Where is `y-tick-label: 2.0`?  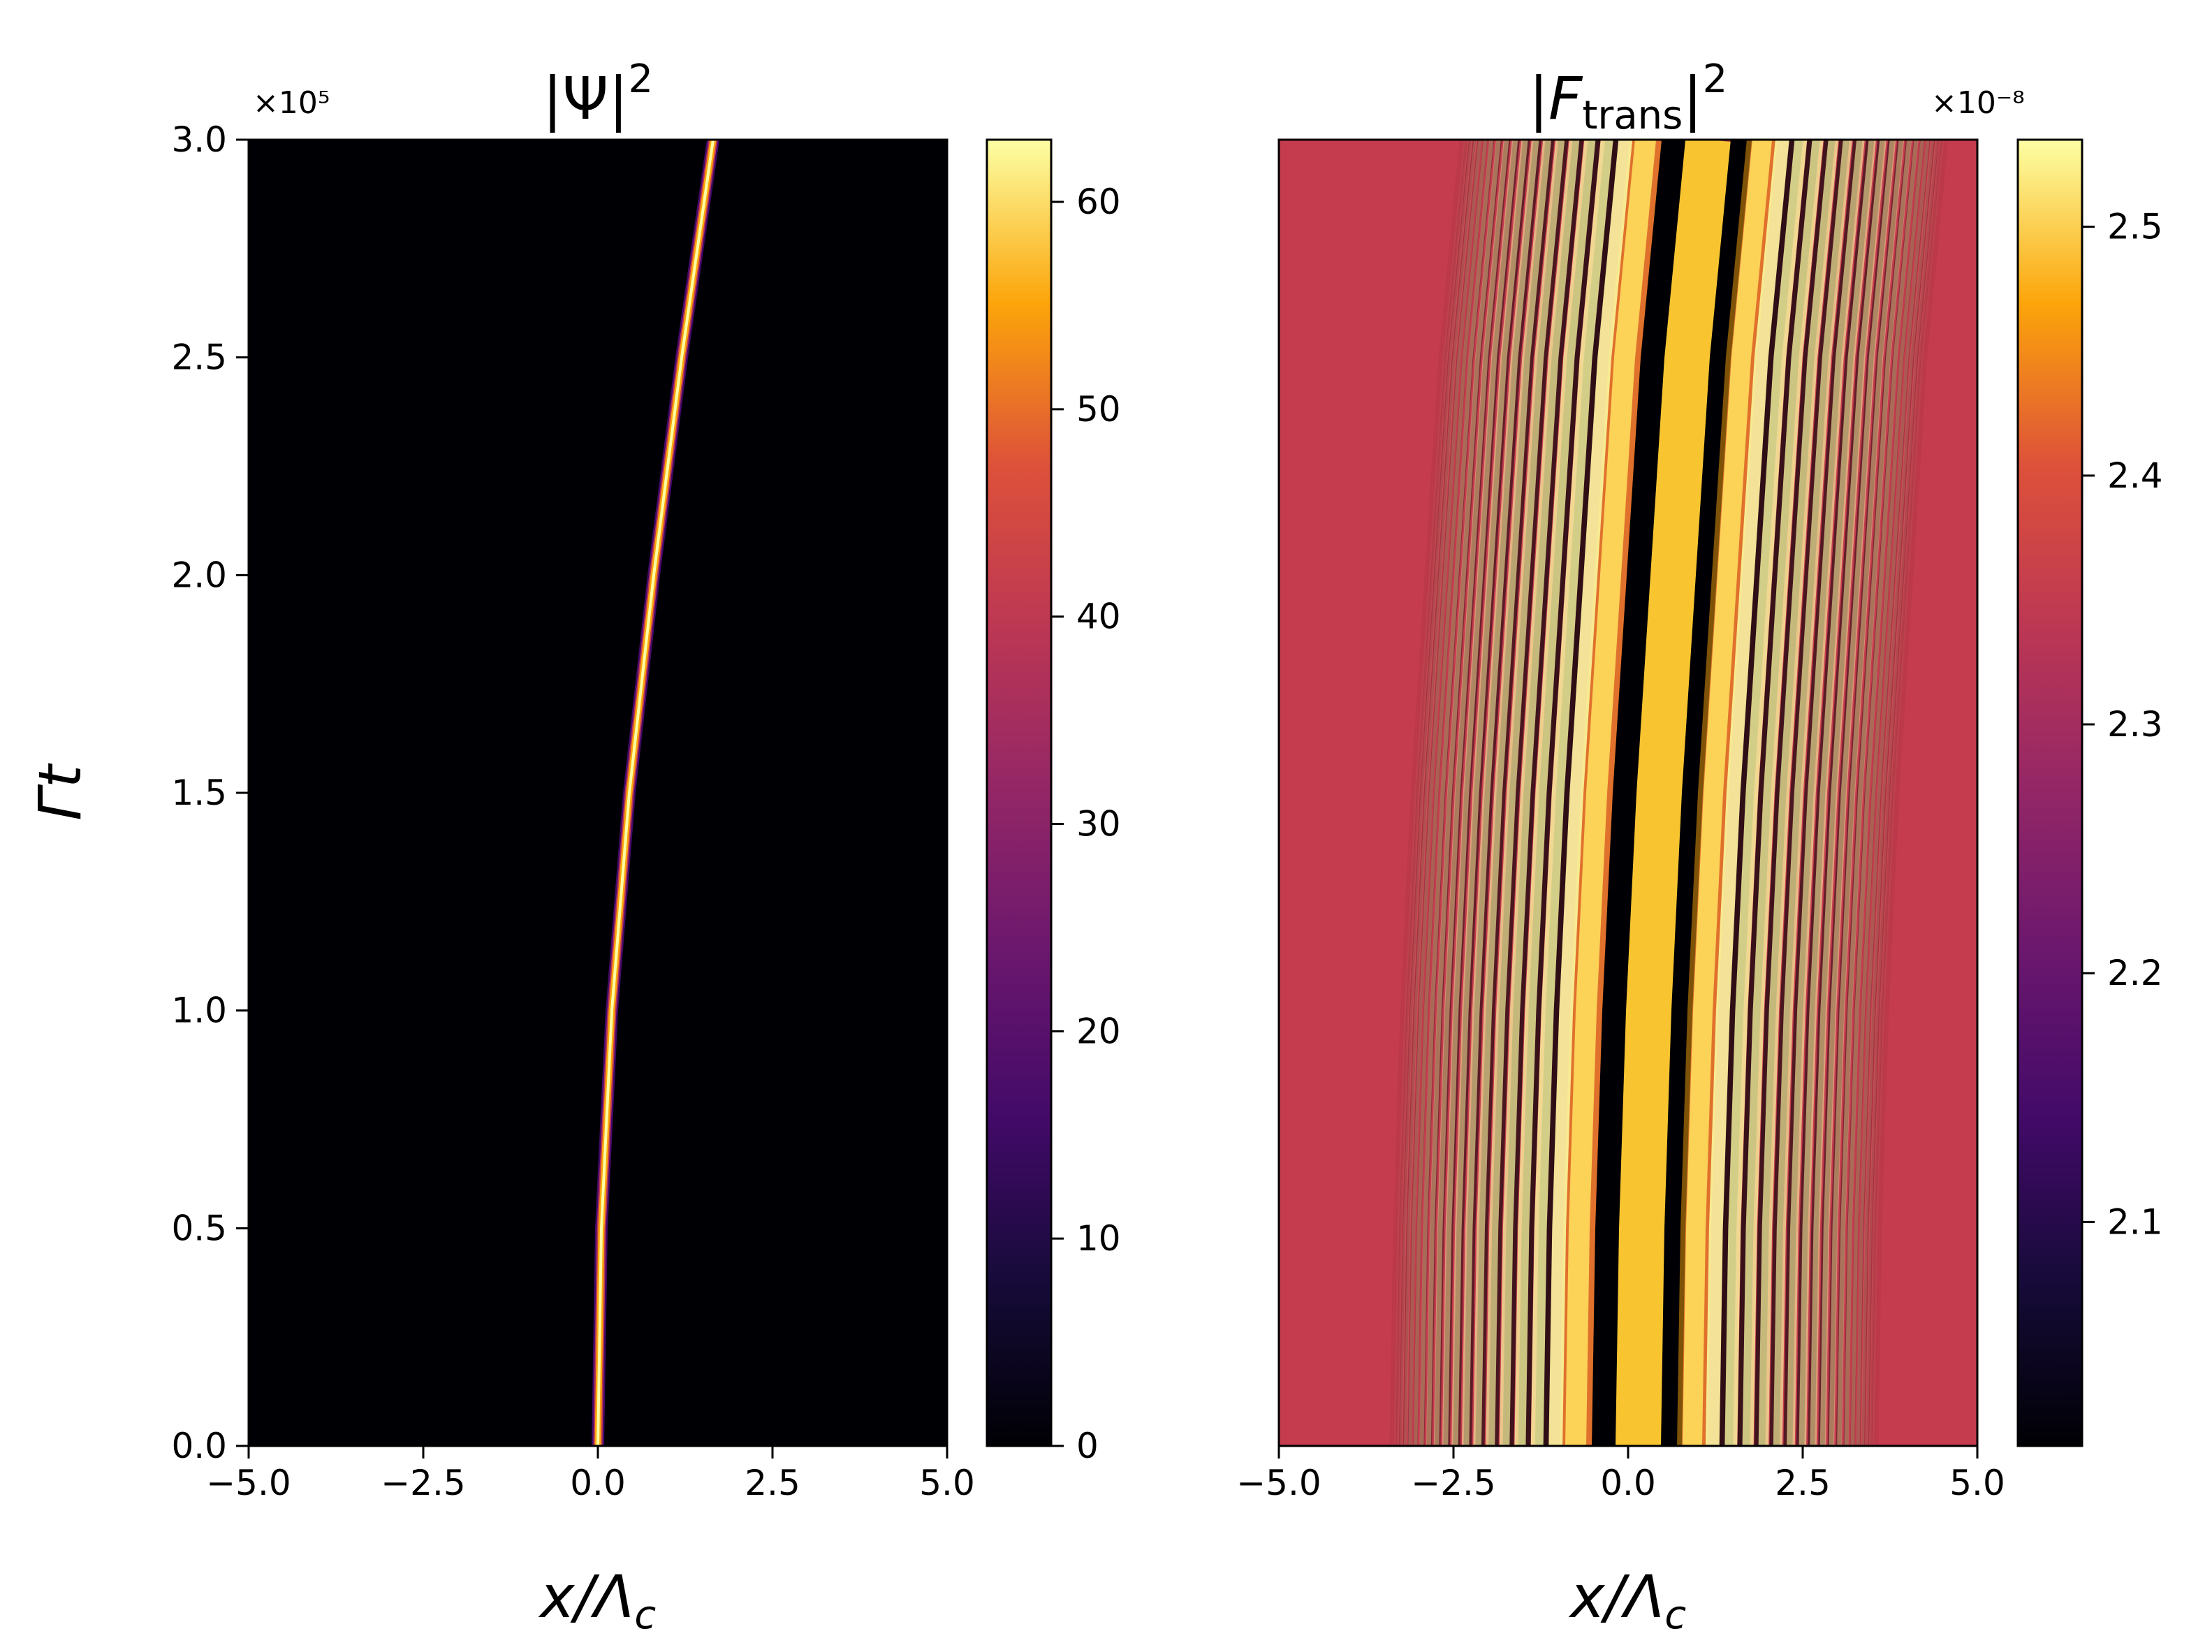 y-tick-label: 2.0 is located at coordinates (199, 575).